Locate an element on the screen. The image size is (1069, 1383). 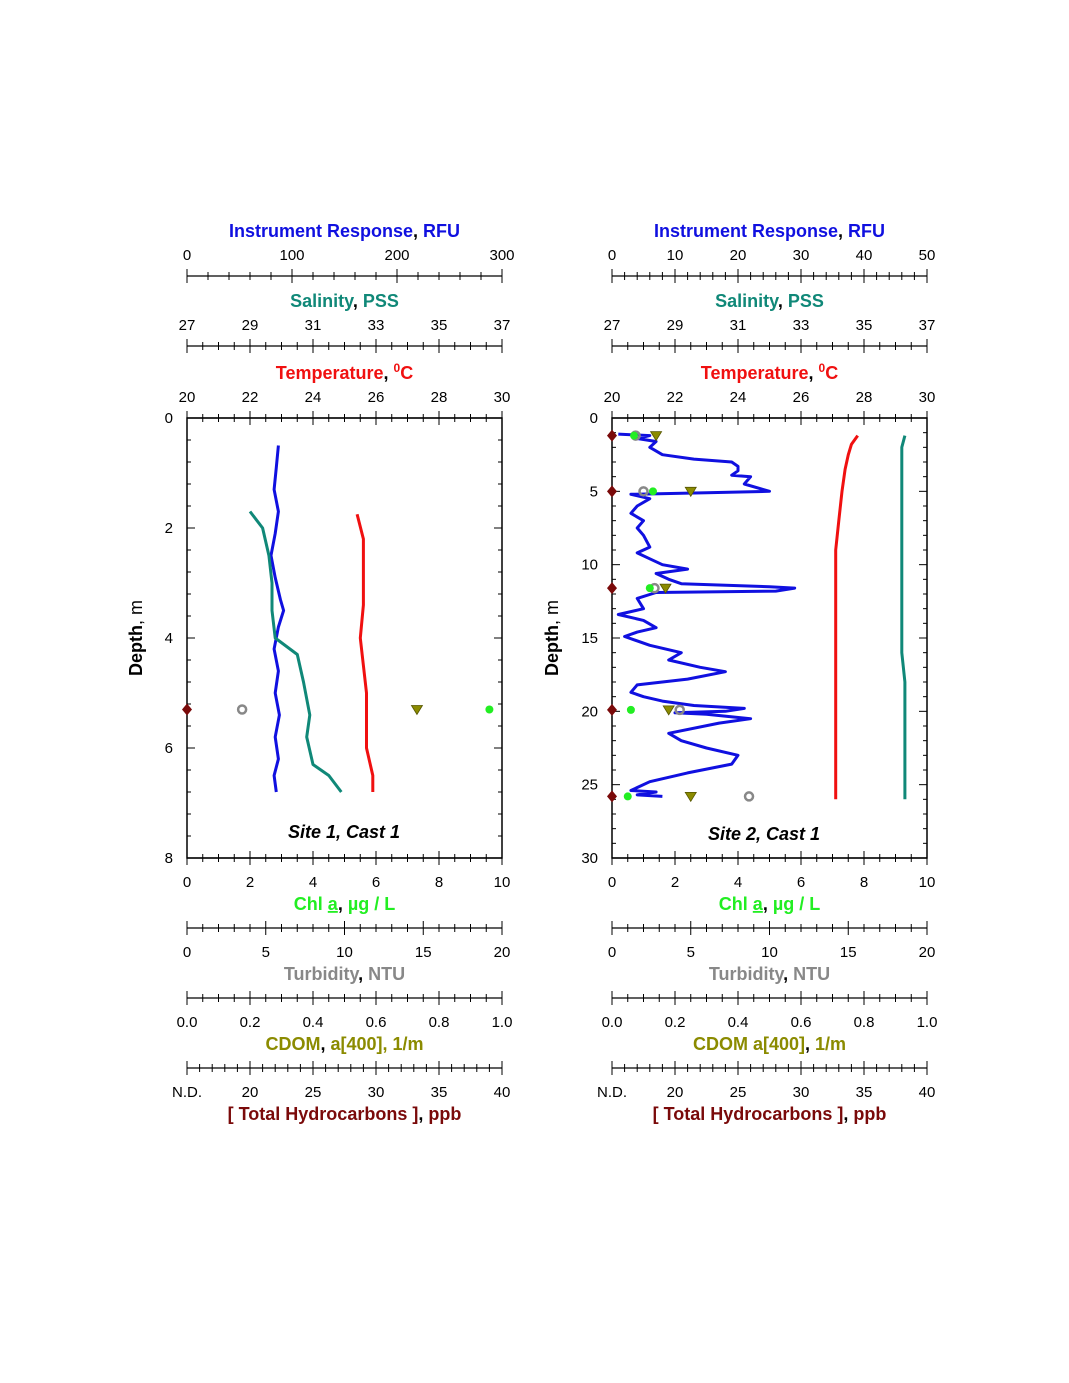
x-tick-label: 0.2 is located at coordinates (250, 1022).